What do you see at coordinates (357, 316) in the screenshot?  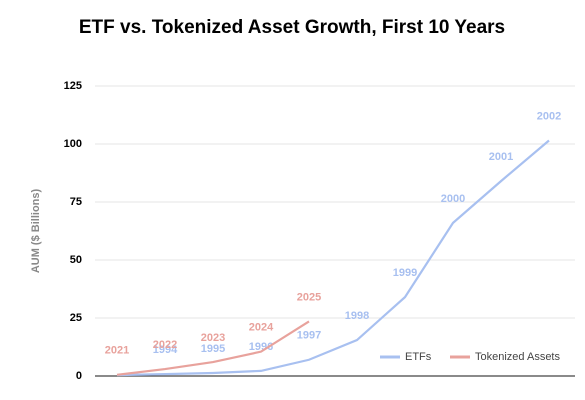 I see `point-label: 1998` at bounding box center [357, 316].